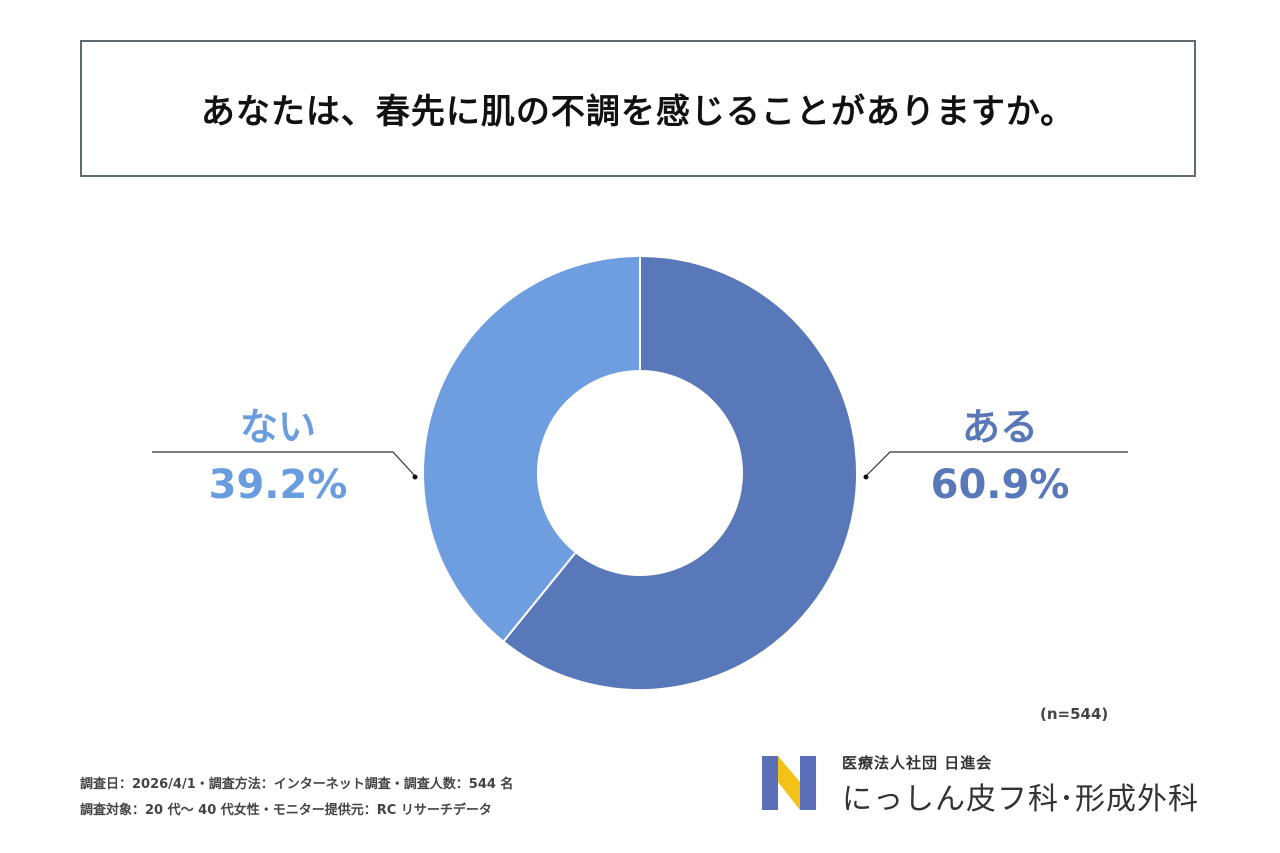 The image size is (1280, 853). I want to click on value-aru: 60.9%, so click(1000, 485).